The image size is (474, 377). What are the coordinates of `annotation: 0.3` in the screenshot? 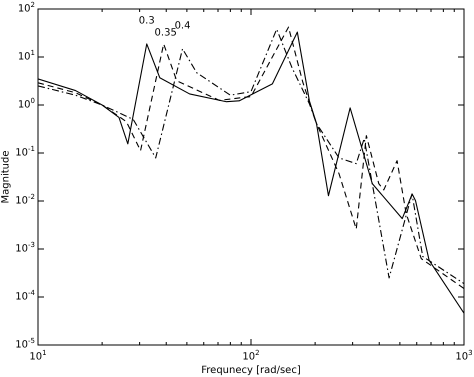 It's located at (146, 21).